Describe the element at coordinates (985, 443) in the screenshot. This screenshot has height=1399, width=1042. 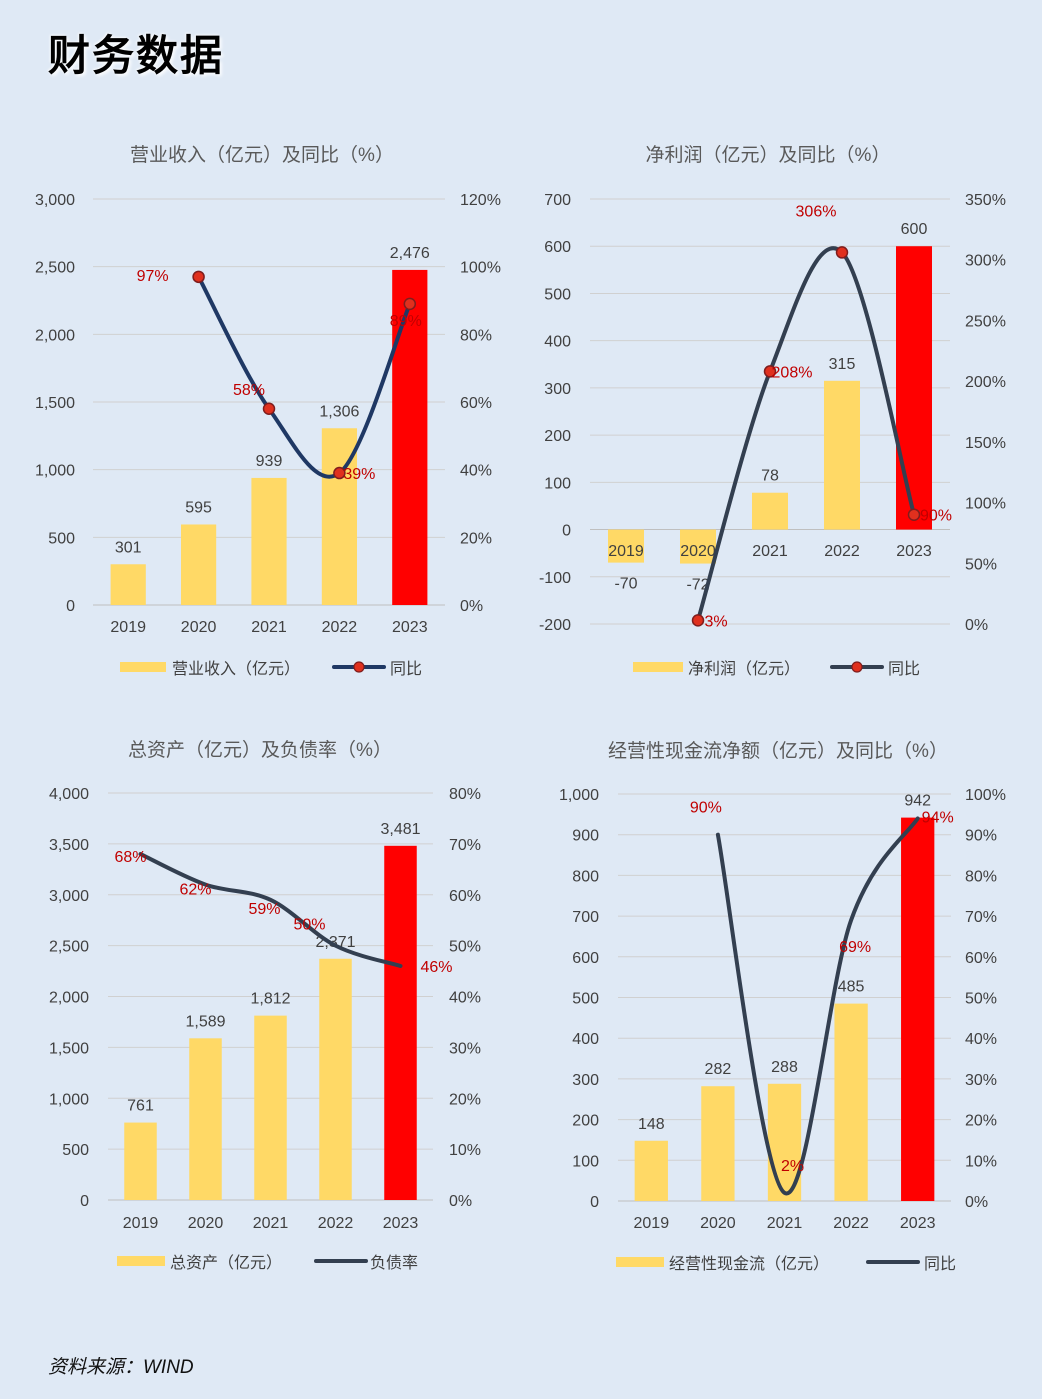
I see `y-right-tick-label: 150%` at that location.